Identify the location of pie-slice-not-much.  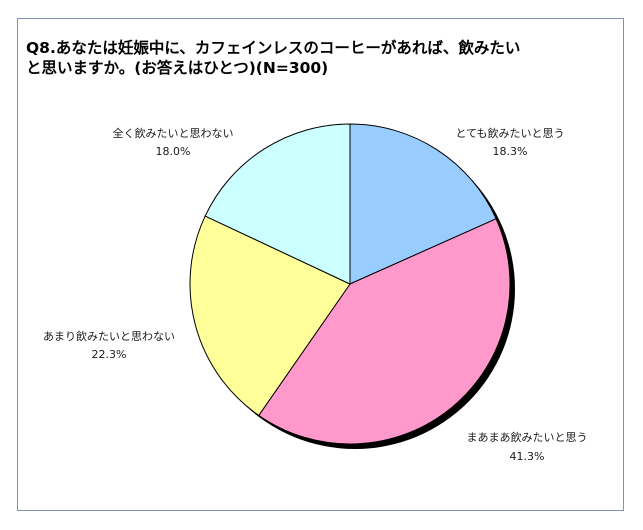
(270, 316).